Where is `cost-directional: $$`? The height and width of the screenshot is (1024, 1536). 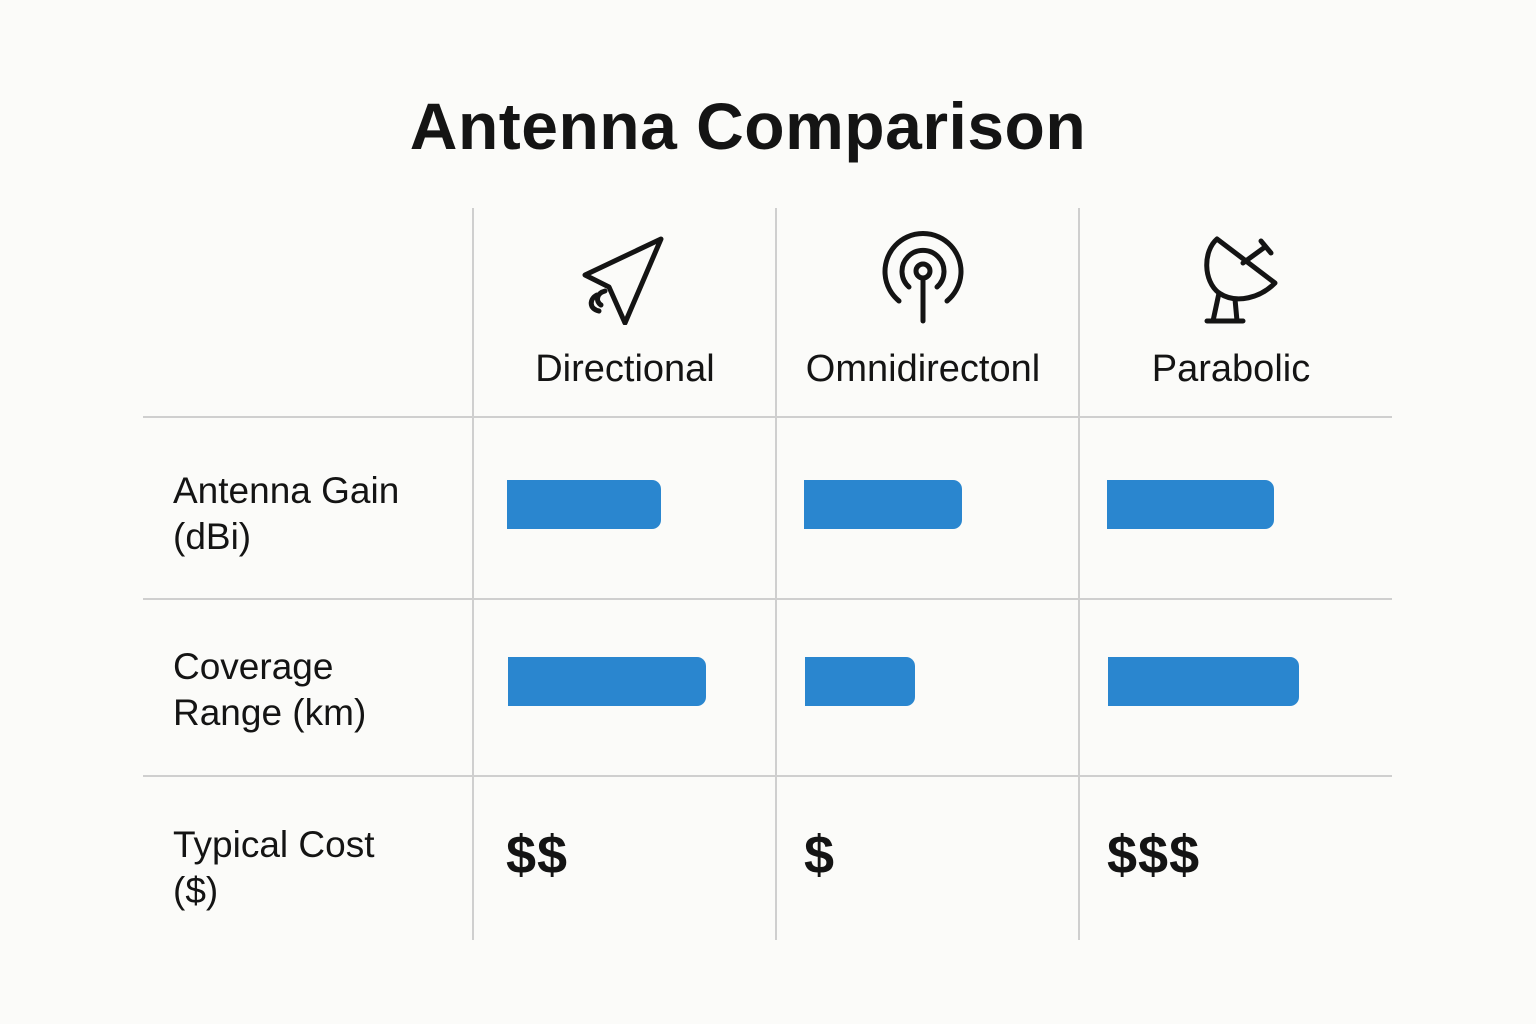 cost-directional: $$ is located at coordinates (537, 855).